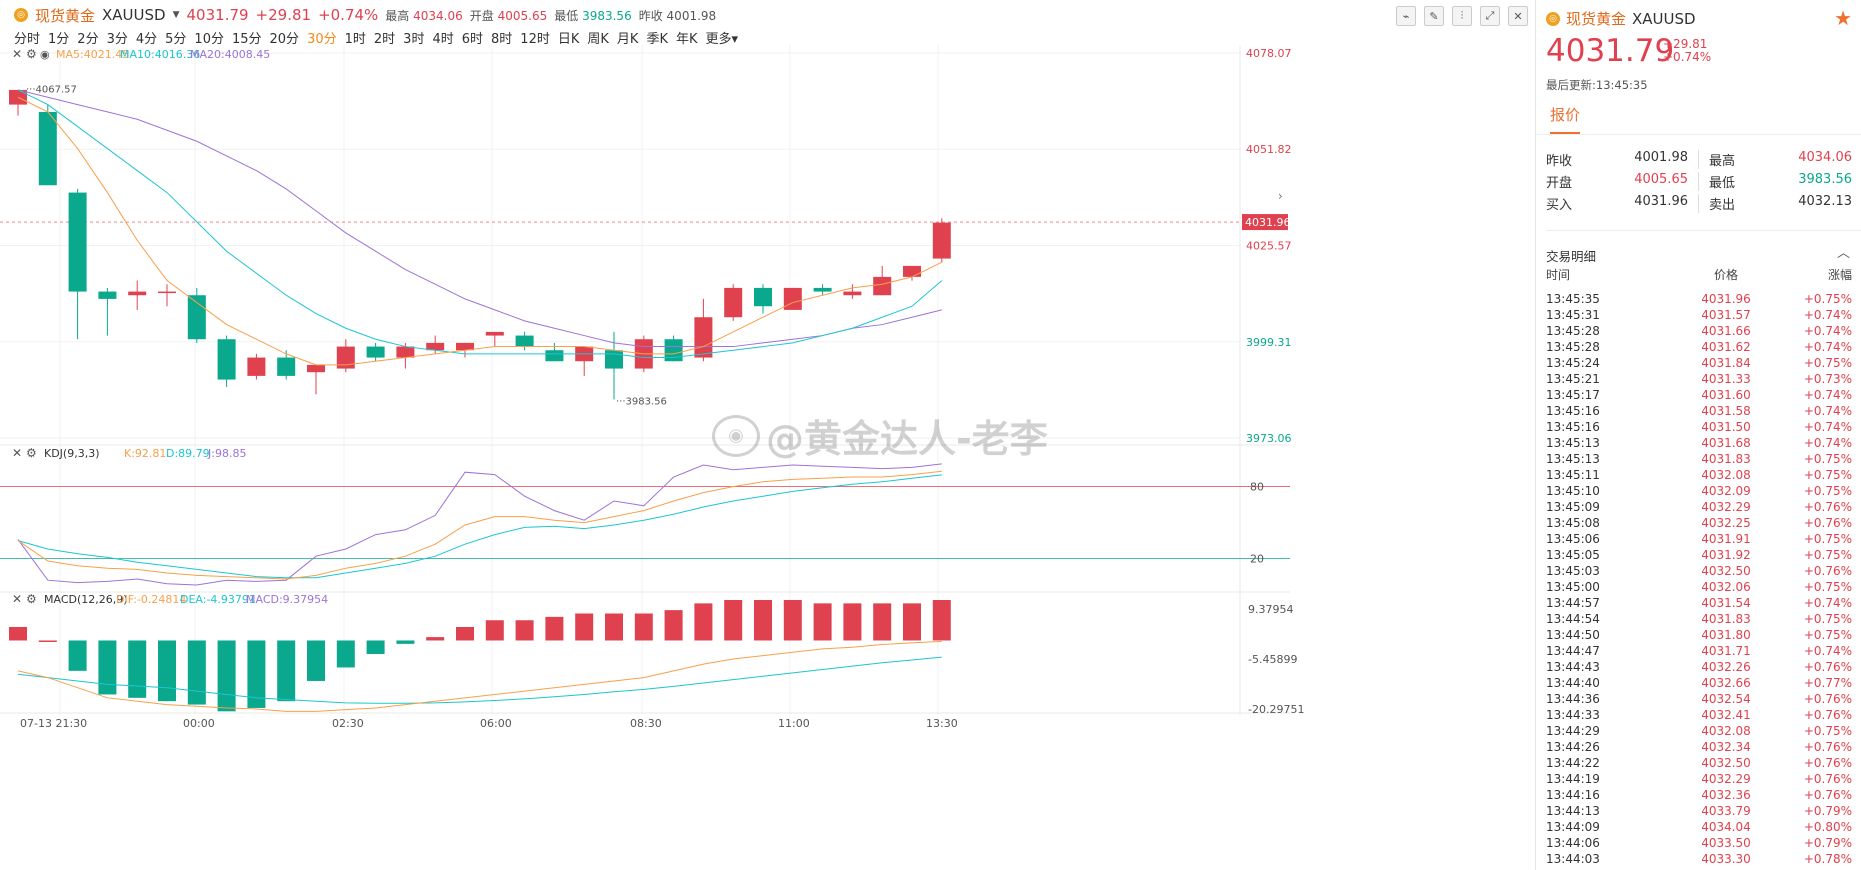 The width and height of the screenshot is (1861, 870). I want to click on trade-time: 13:45:16, so click(1573, 427).